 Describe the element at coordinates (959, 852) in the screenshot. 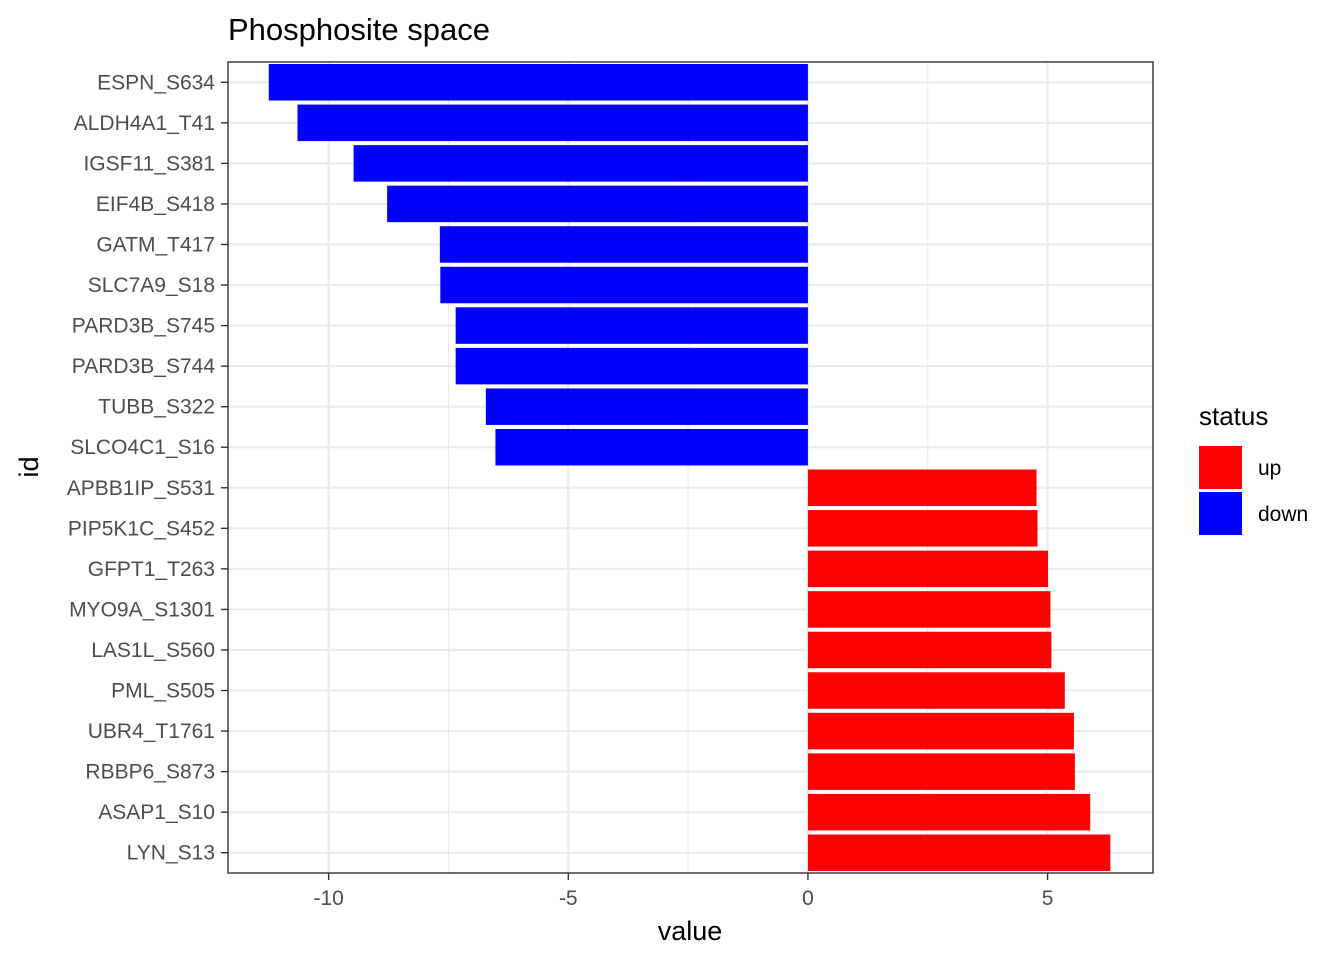

I see `bar-LYN_S13` at that location.